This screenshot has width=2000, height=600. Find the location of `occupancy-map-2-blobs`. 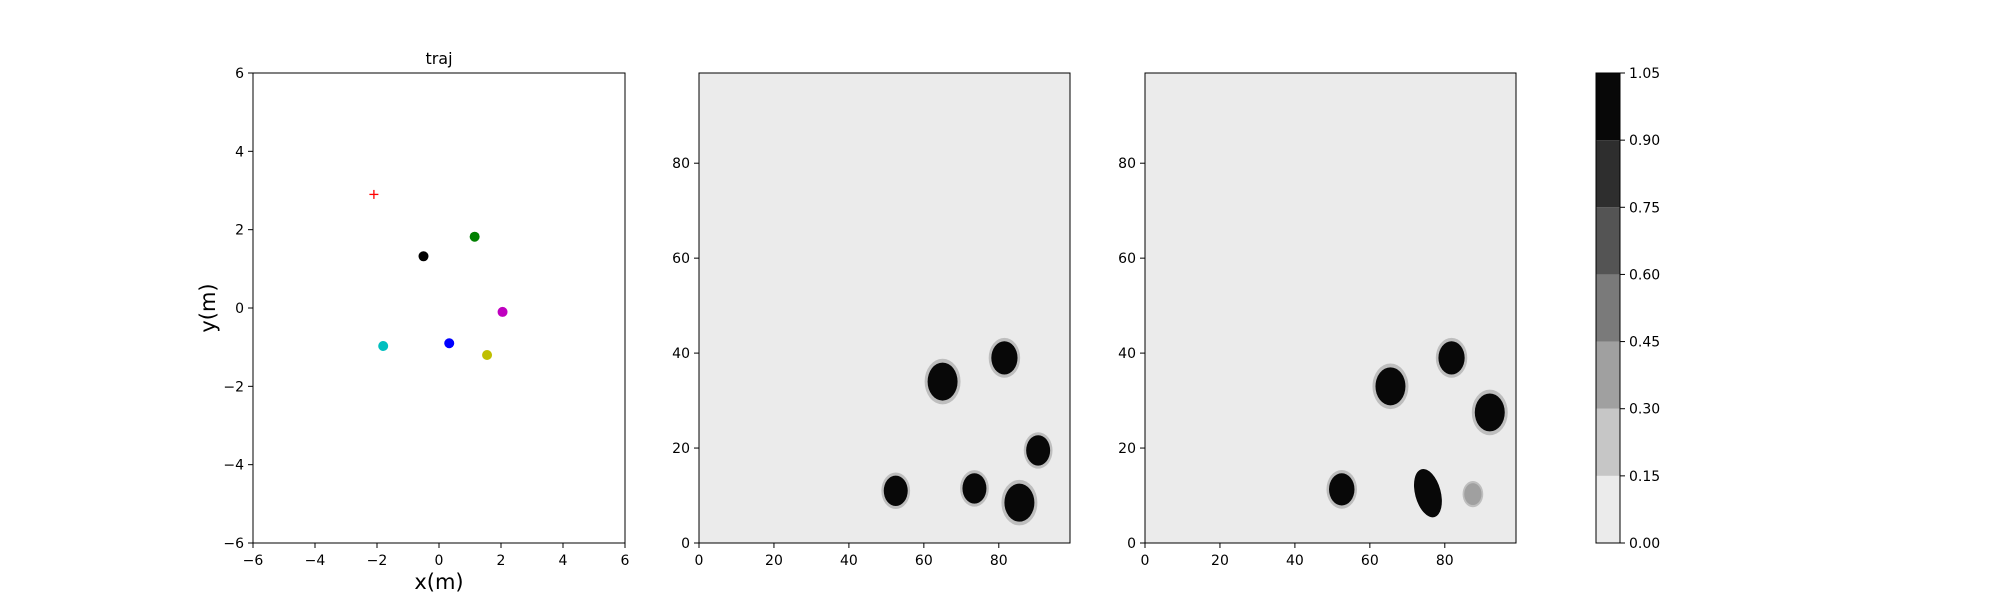

occupancy-map-2-blobs is located at coordinates (1417, 427).